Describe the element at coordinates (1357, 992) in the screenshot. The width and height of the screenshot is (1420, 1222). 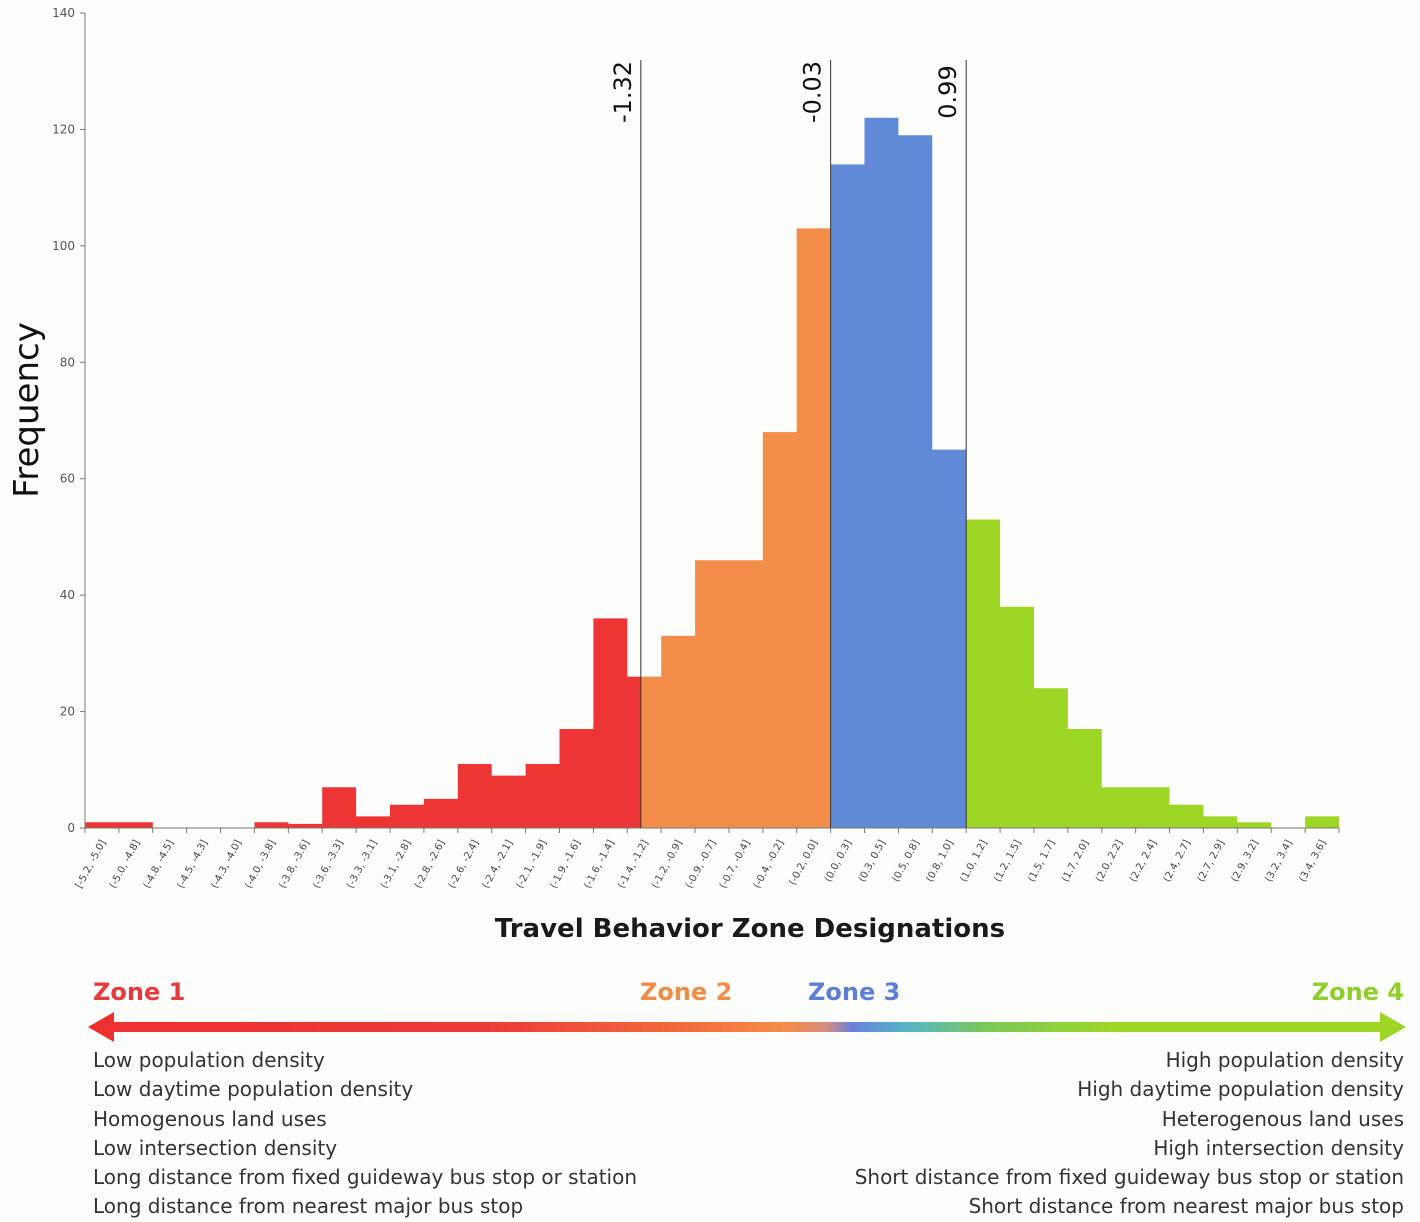
I see `zone-4-label: Zone 4` at that location.